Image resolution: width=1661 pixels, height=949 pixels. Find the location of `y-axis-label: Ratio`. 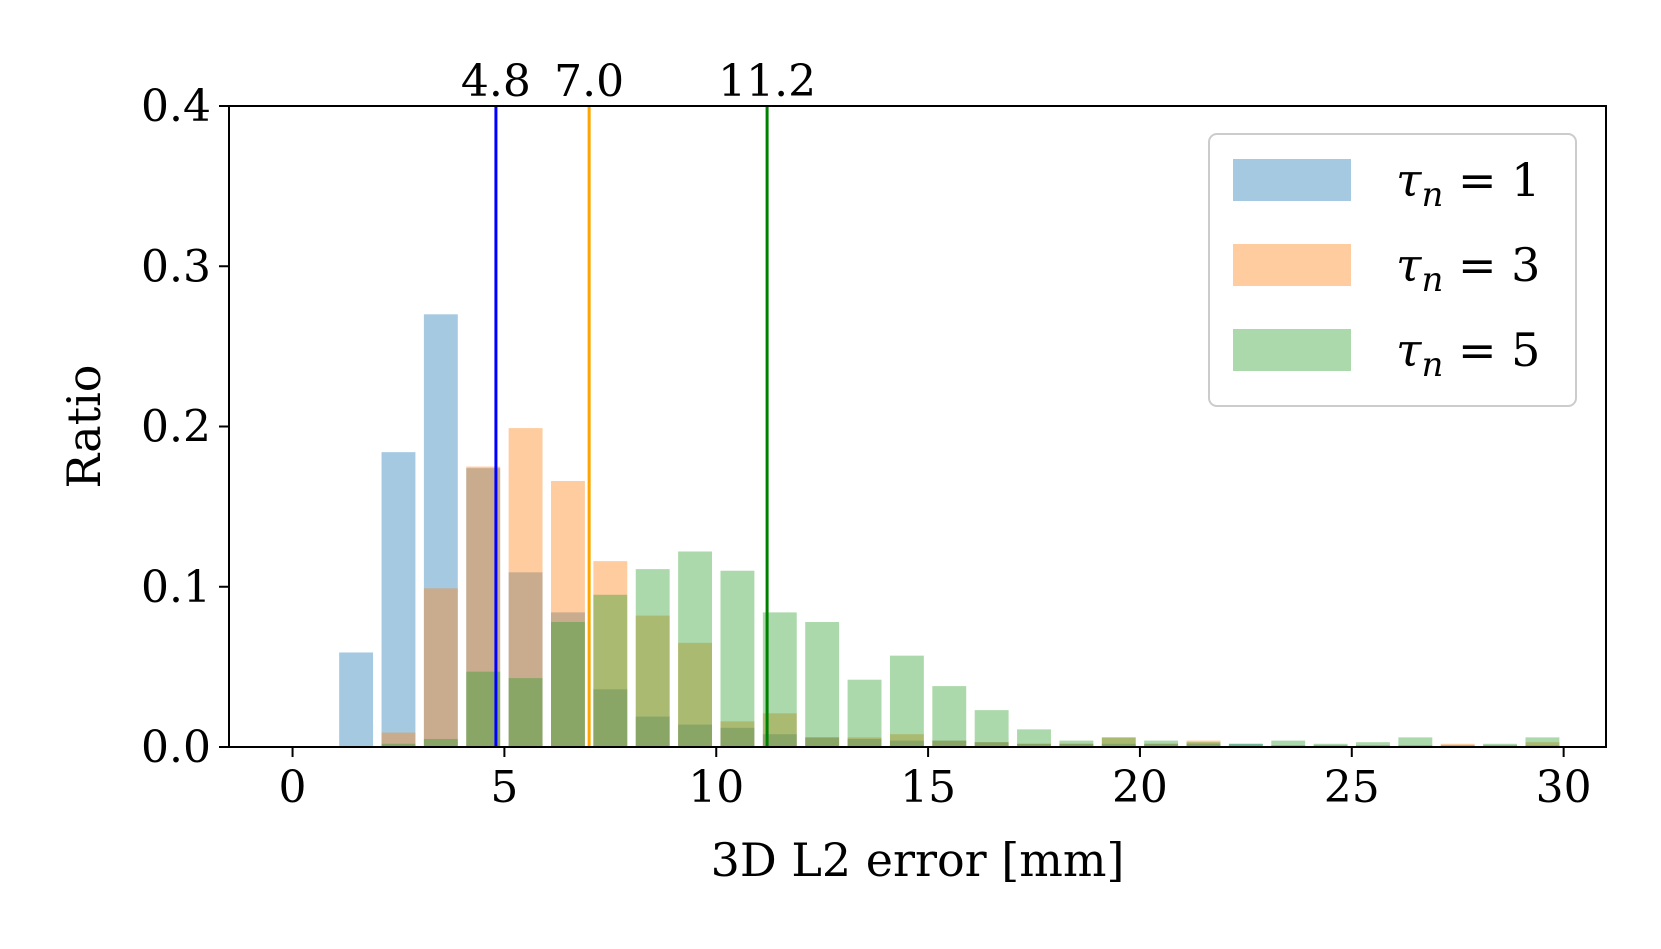

y-axis-label: Ratio is located at coordinates (84, 426).